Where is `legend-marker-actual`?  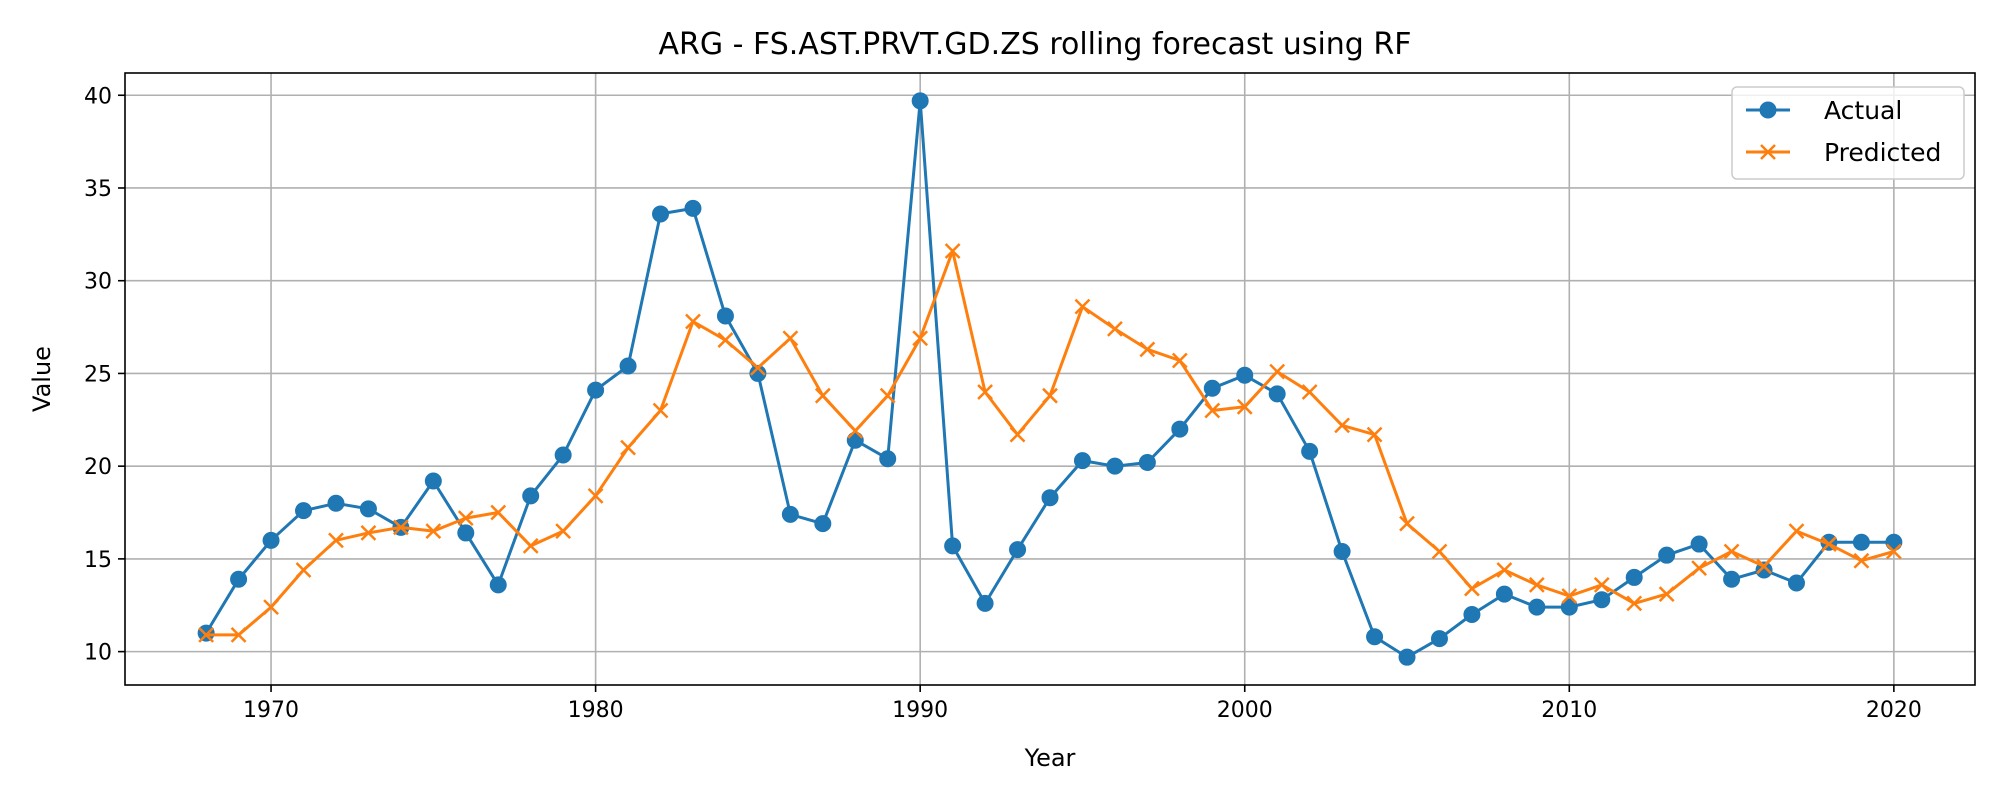 legend-marker-actual is located at coordinates (1768, 110).